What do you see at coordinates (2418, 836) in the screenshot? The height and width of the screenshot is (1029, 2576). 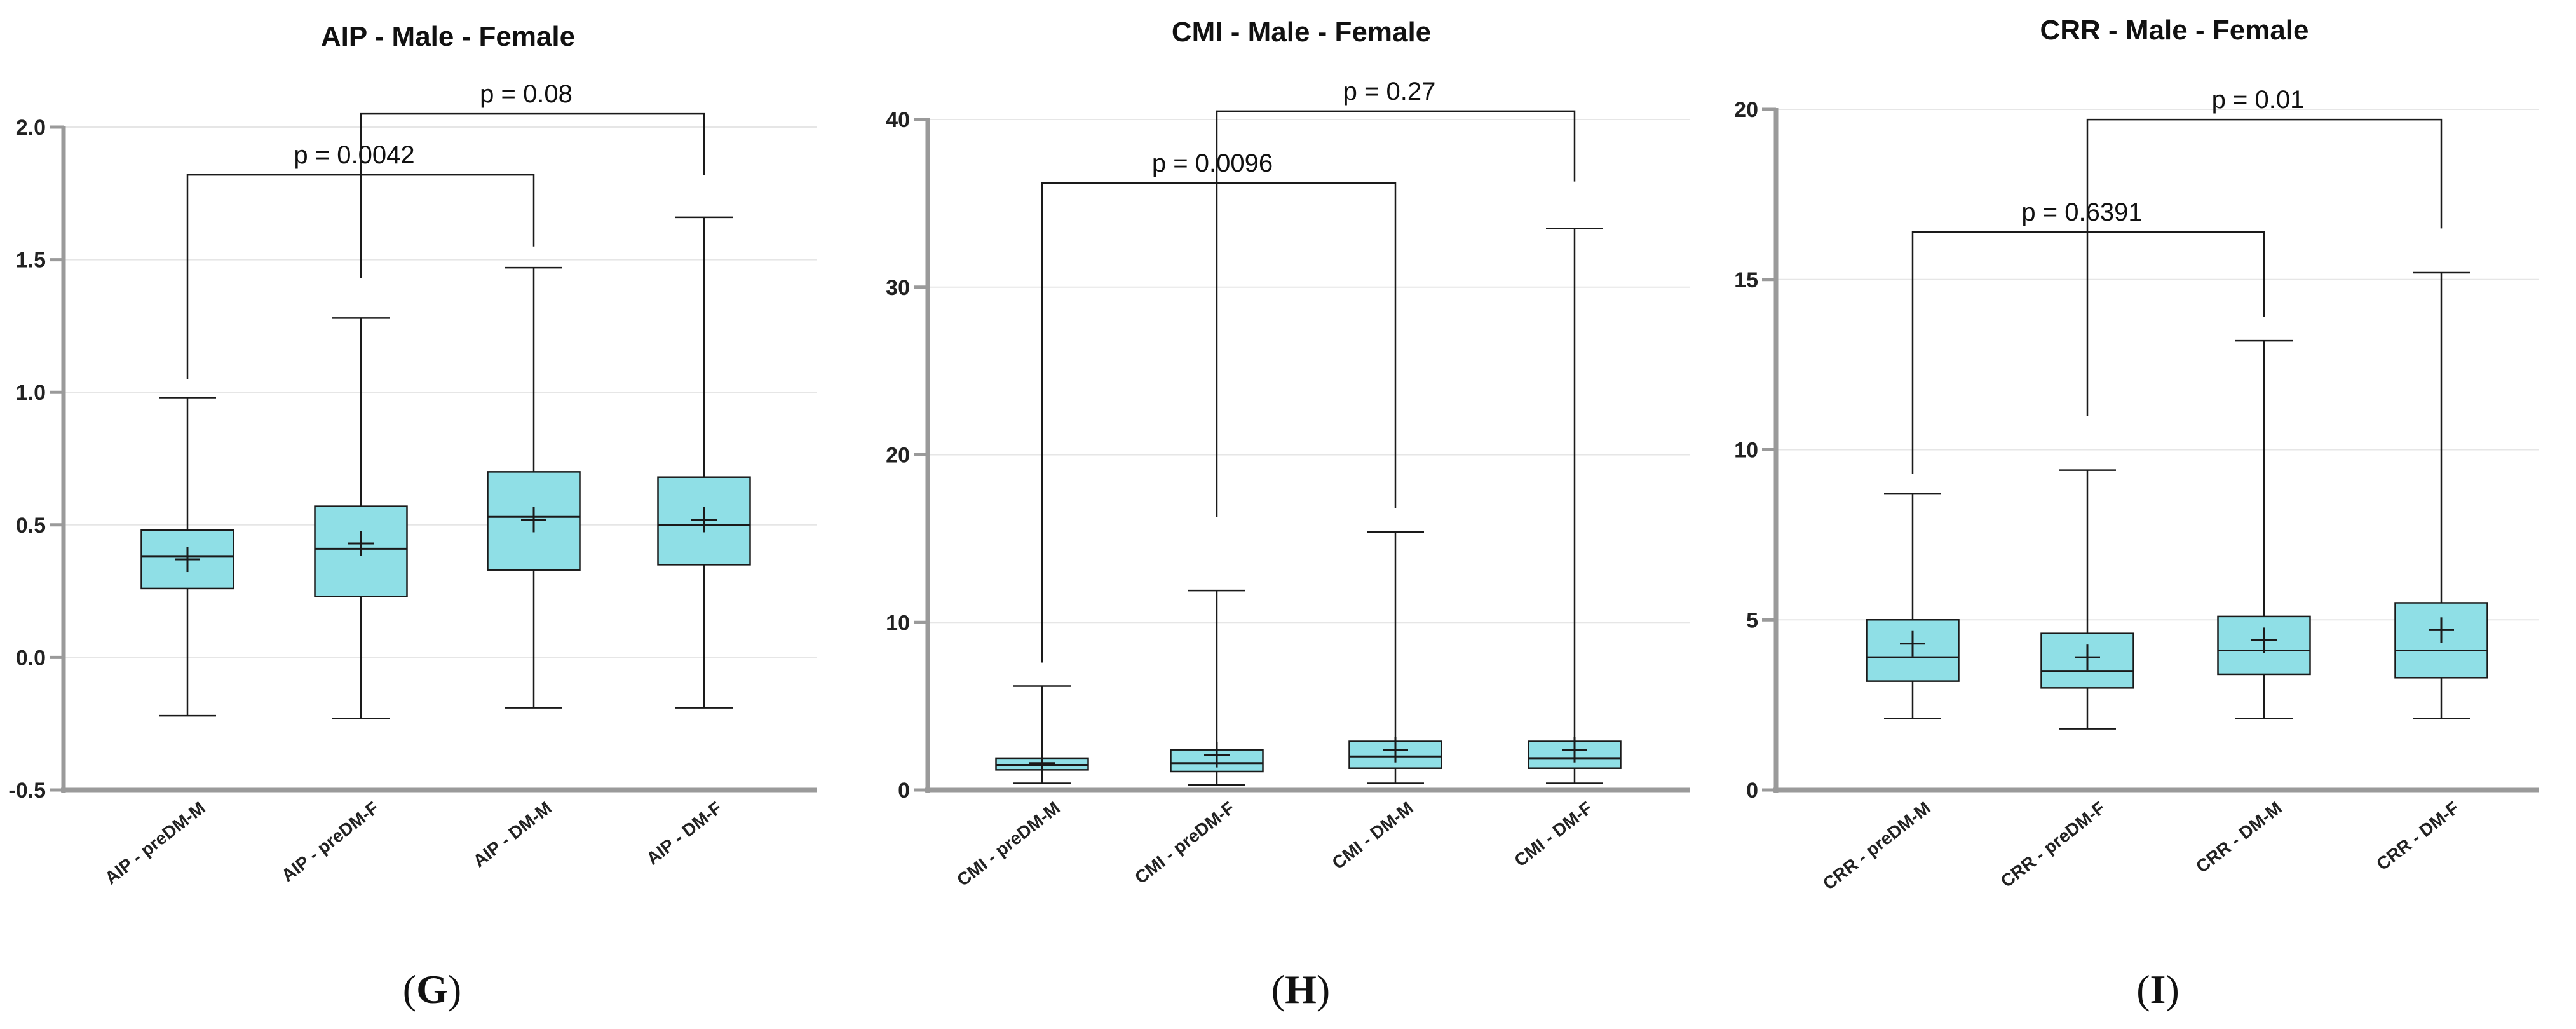 I see `category-label: CRR - DM-F` at bounding box center [2418, 836].